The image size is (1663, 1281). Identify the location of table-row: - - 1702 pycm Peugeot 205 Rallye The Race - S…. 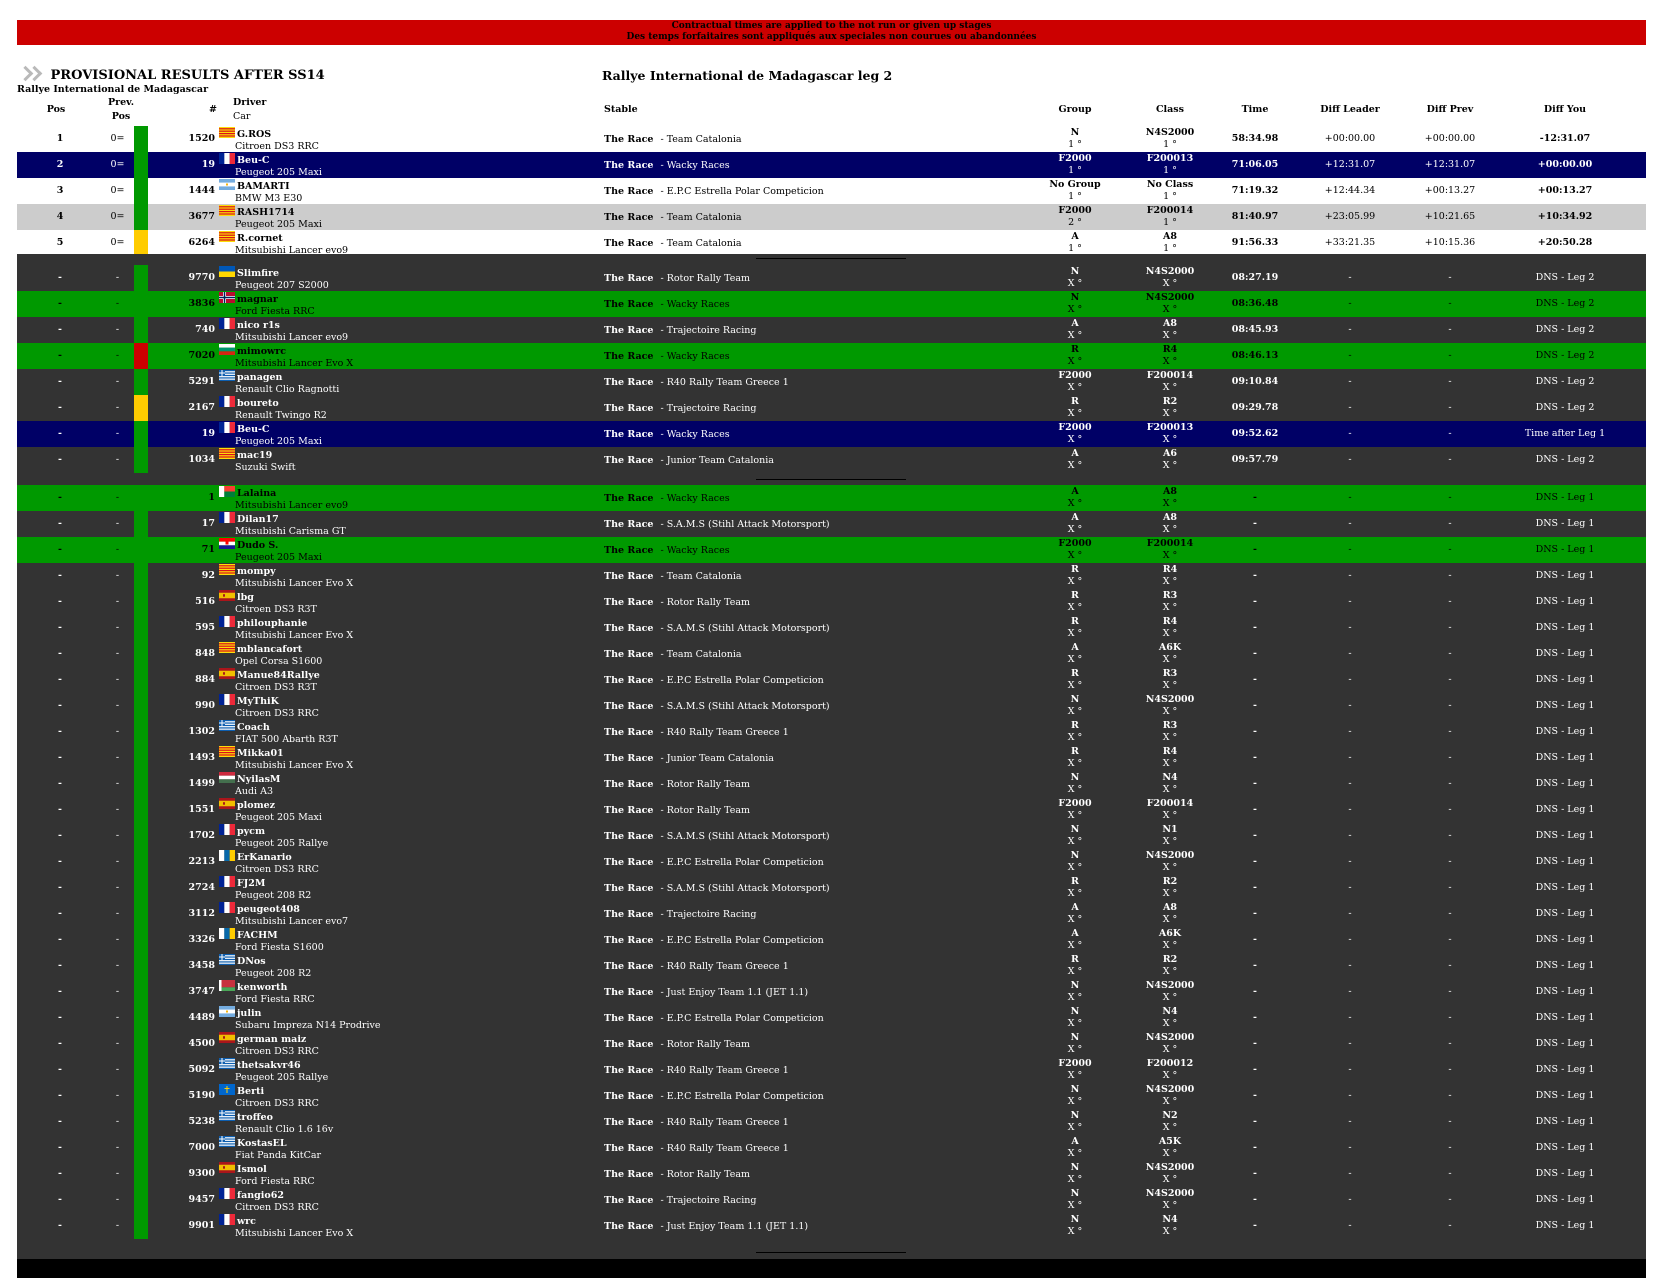
(831, 836).